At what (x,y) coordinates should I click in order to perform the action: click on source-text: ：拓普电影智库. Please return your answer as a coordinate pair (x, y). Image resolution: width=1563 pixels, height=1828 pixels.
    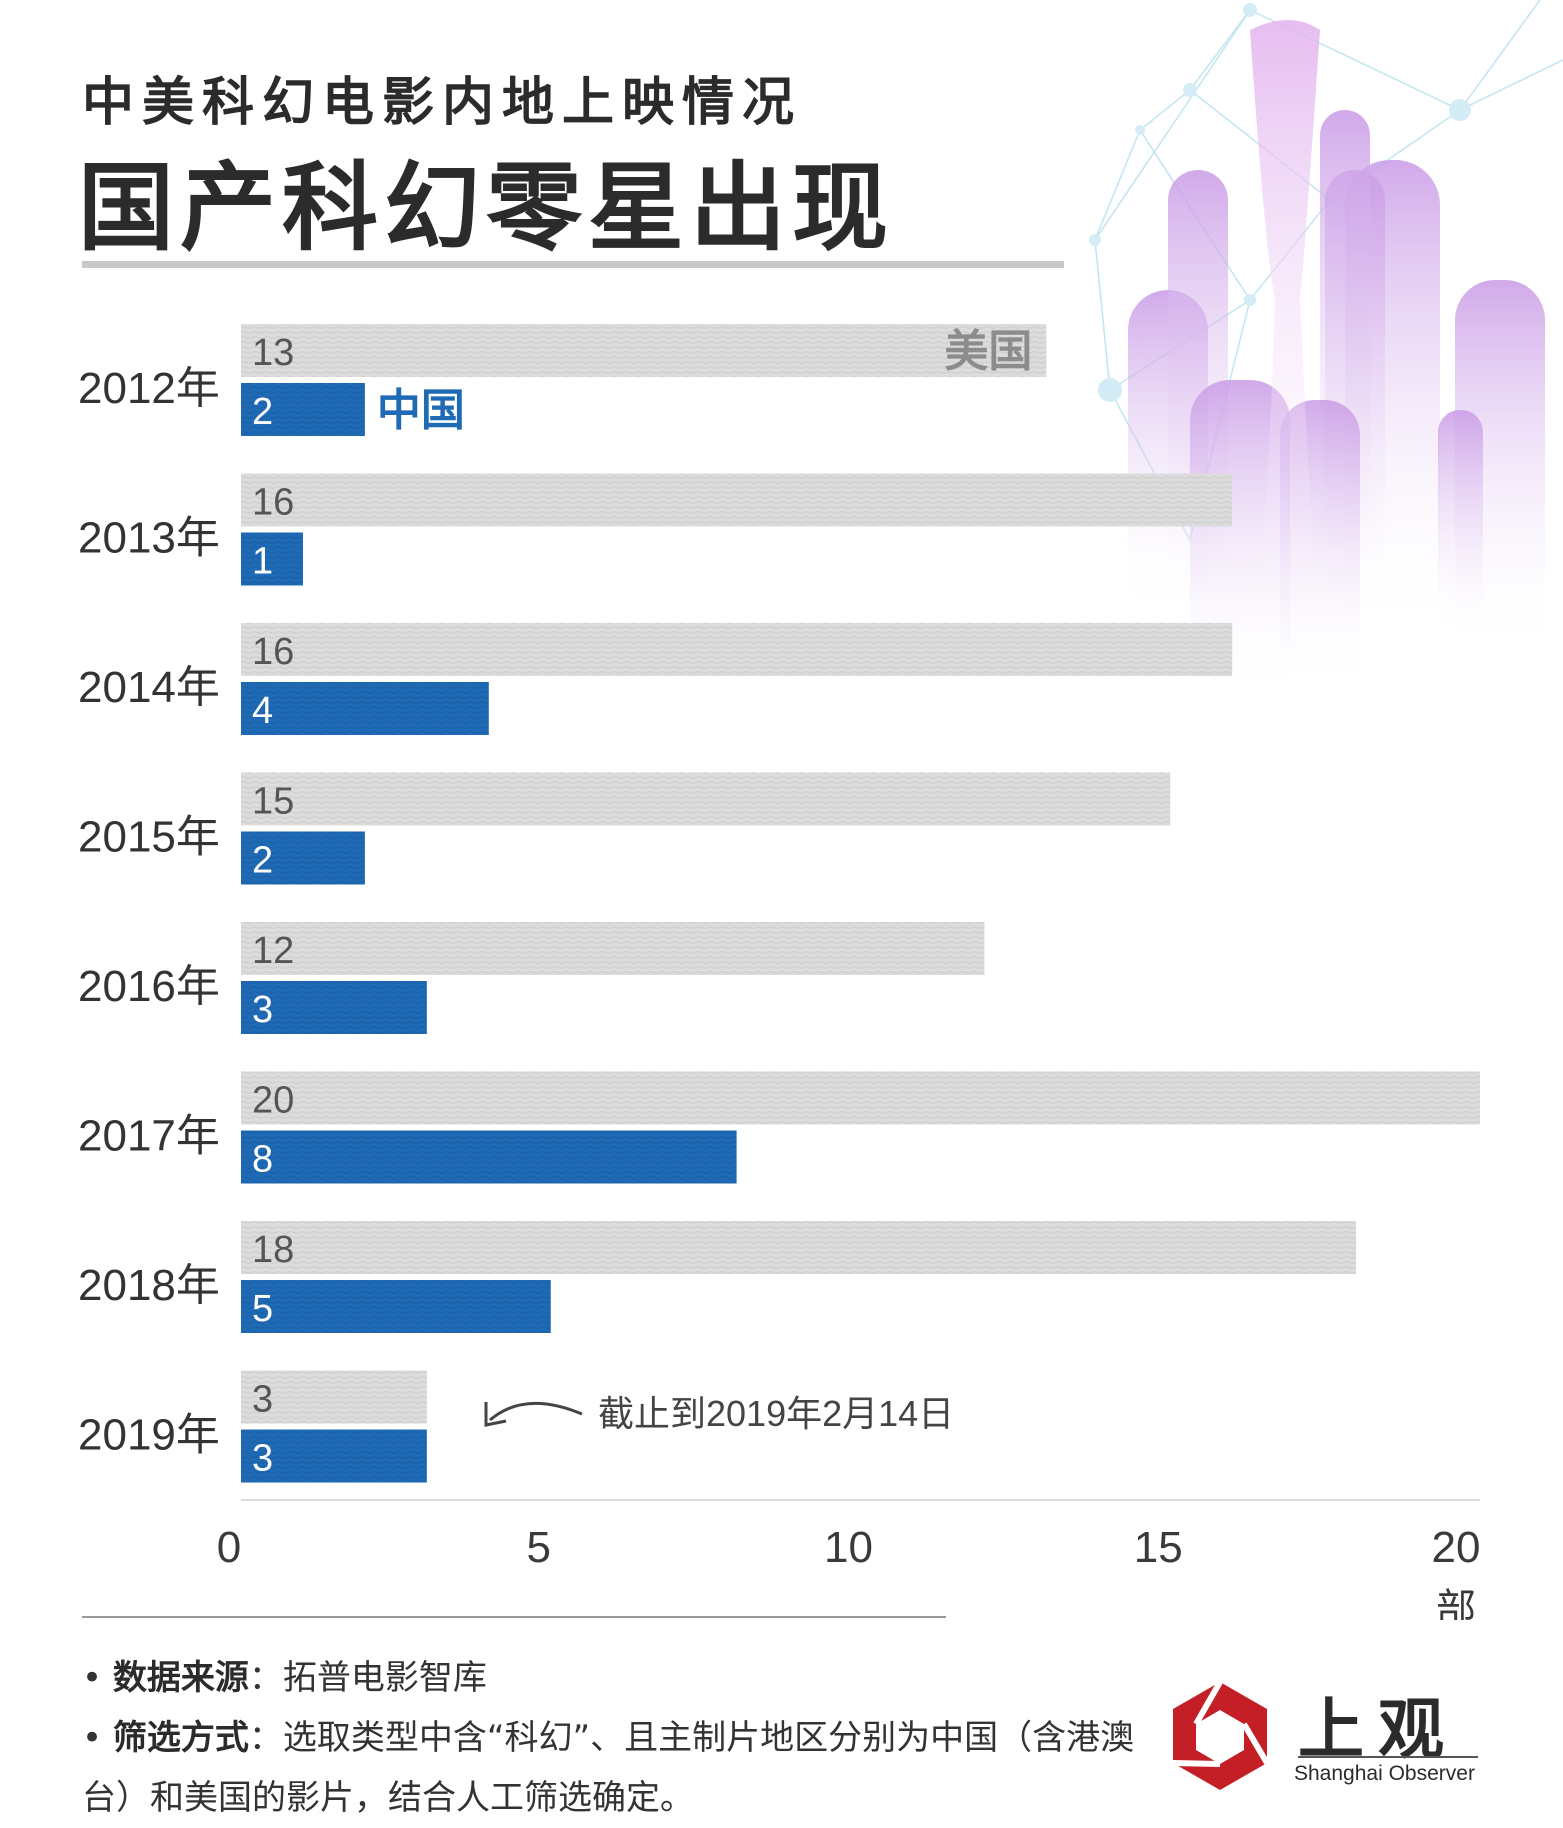
    Looking at the image, I should click on (367, 1678).